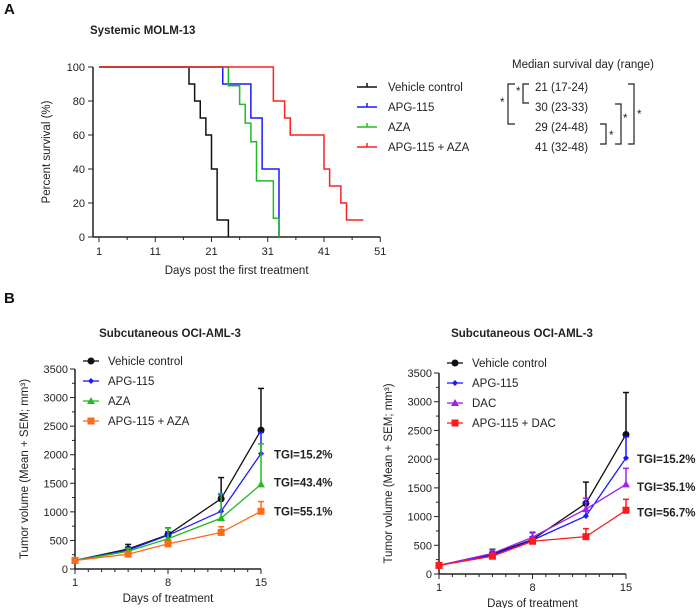 The image size is (697, 608). What do you see at coordinates (303, 513) in the screenshot?
I see `tgi-annotation: TGI=55.1%` at bounding box center [303, 513].